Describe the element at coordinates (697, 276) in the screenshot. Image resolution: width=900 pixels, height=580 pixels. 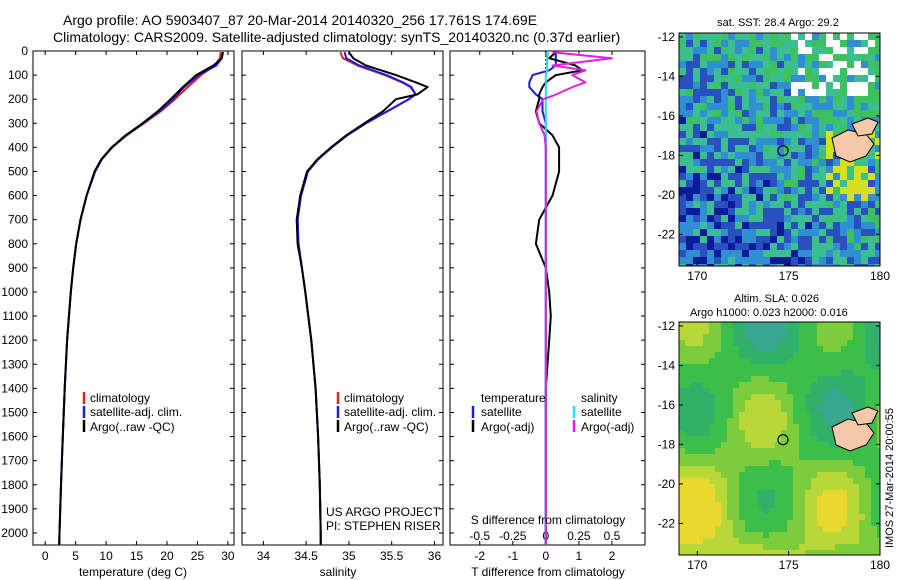
I see `map-x-tick-label: 170` at that location.